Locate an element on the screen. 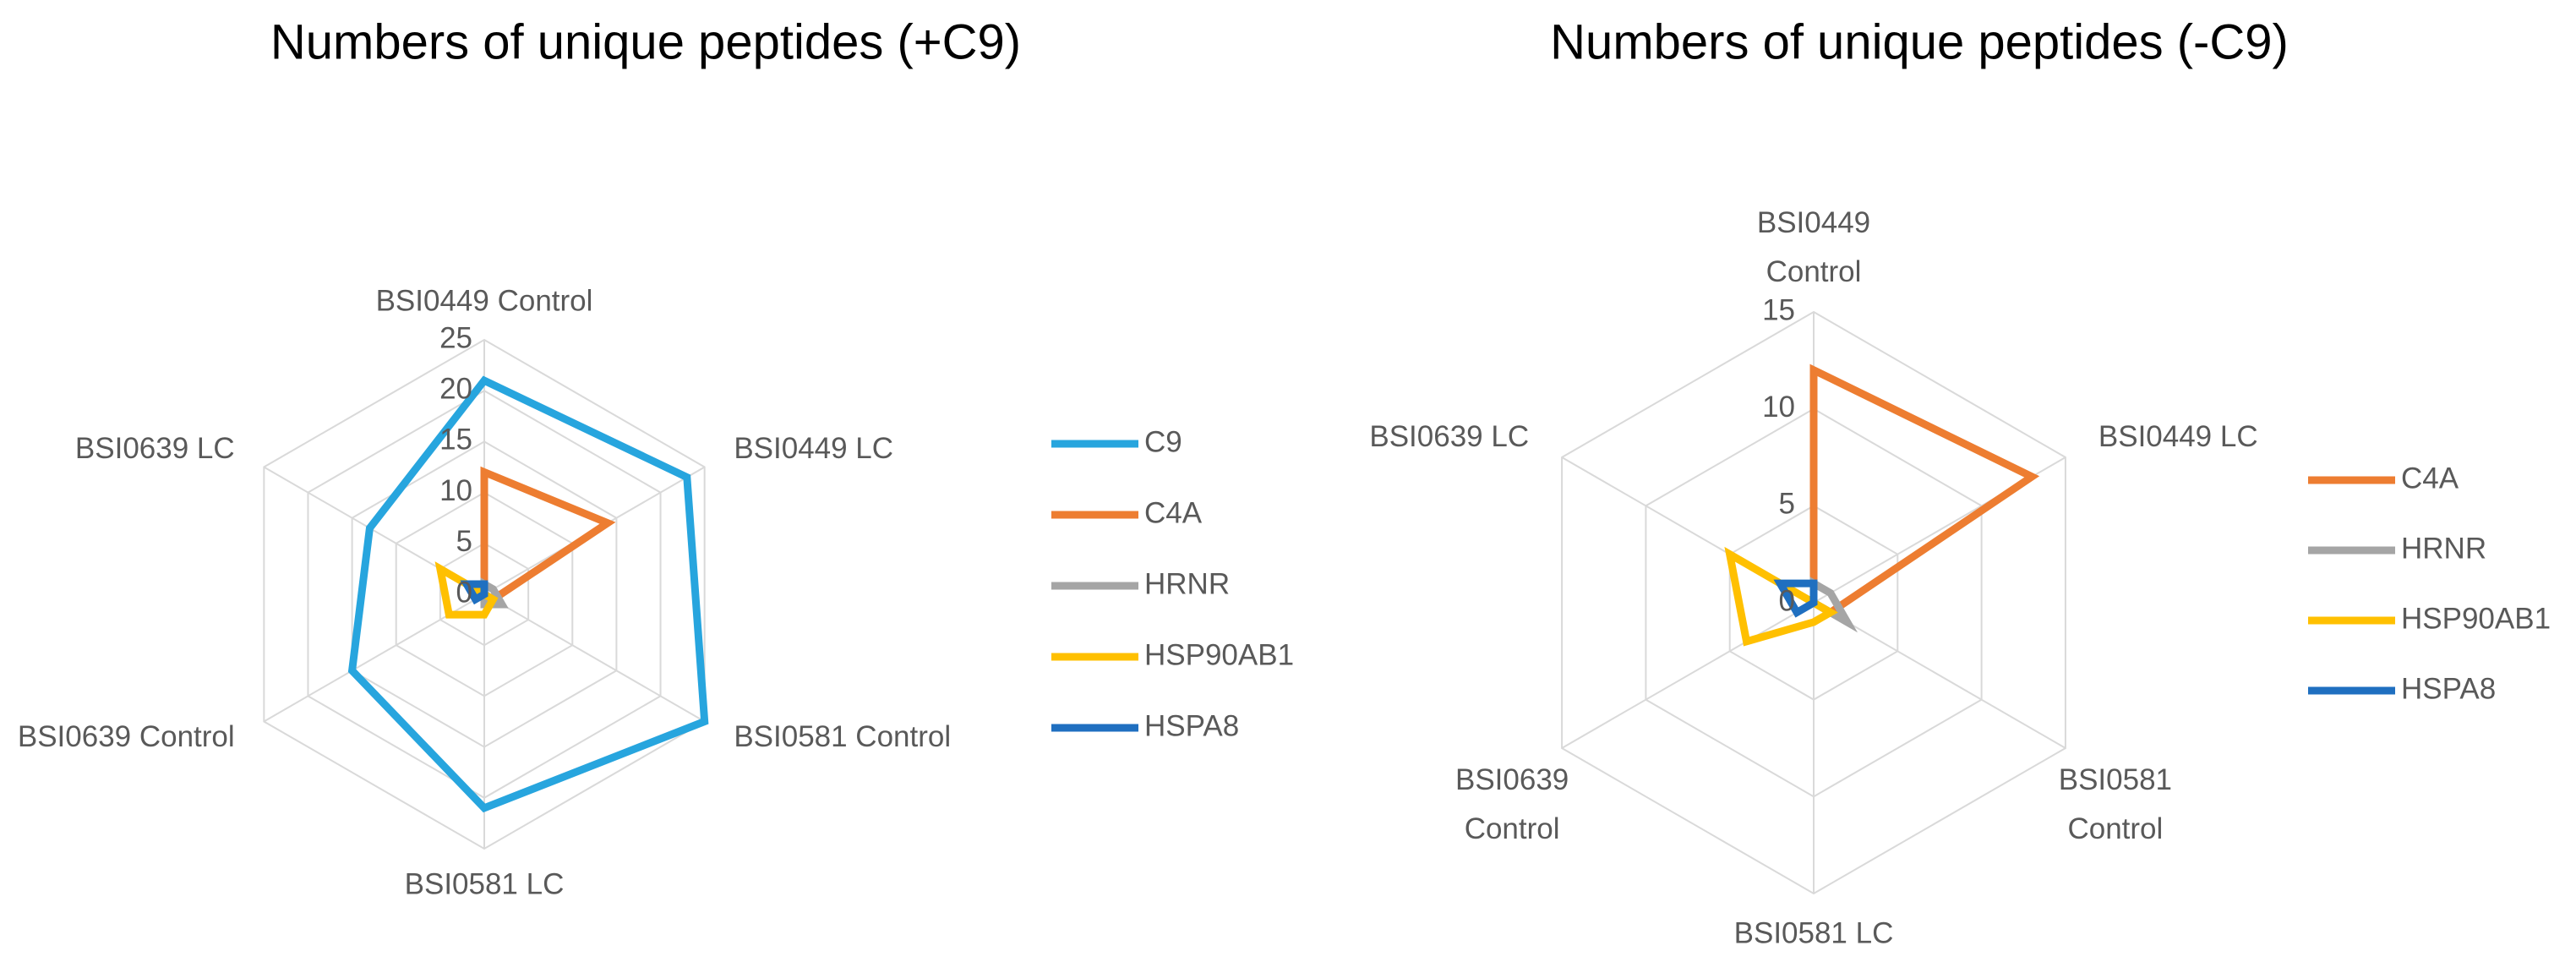 This screenshot has width=2576, height=962. chart-title: Numbers of unique peptides (+C9) is located at coordinates (645, 41).